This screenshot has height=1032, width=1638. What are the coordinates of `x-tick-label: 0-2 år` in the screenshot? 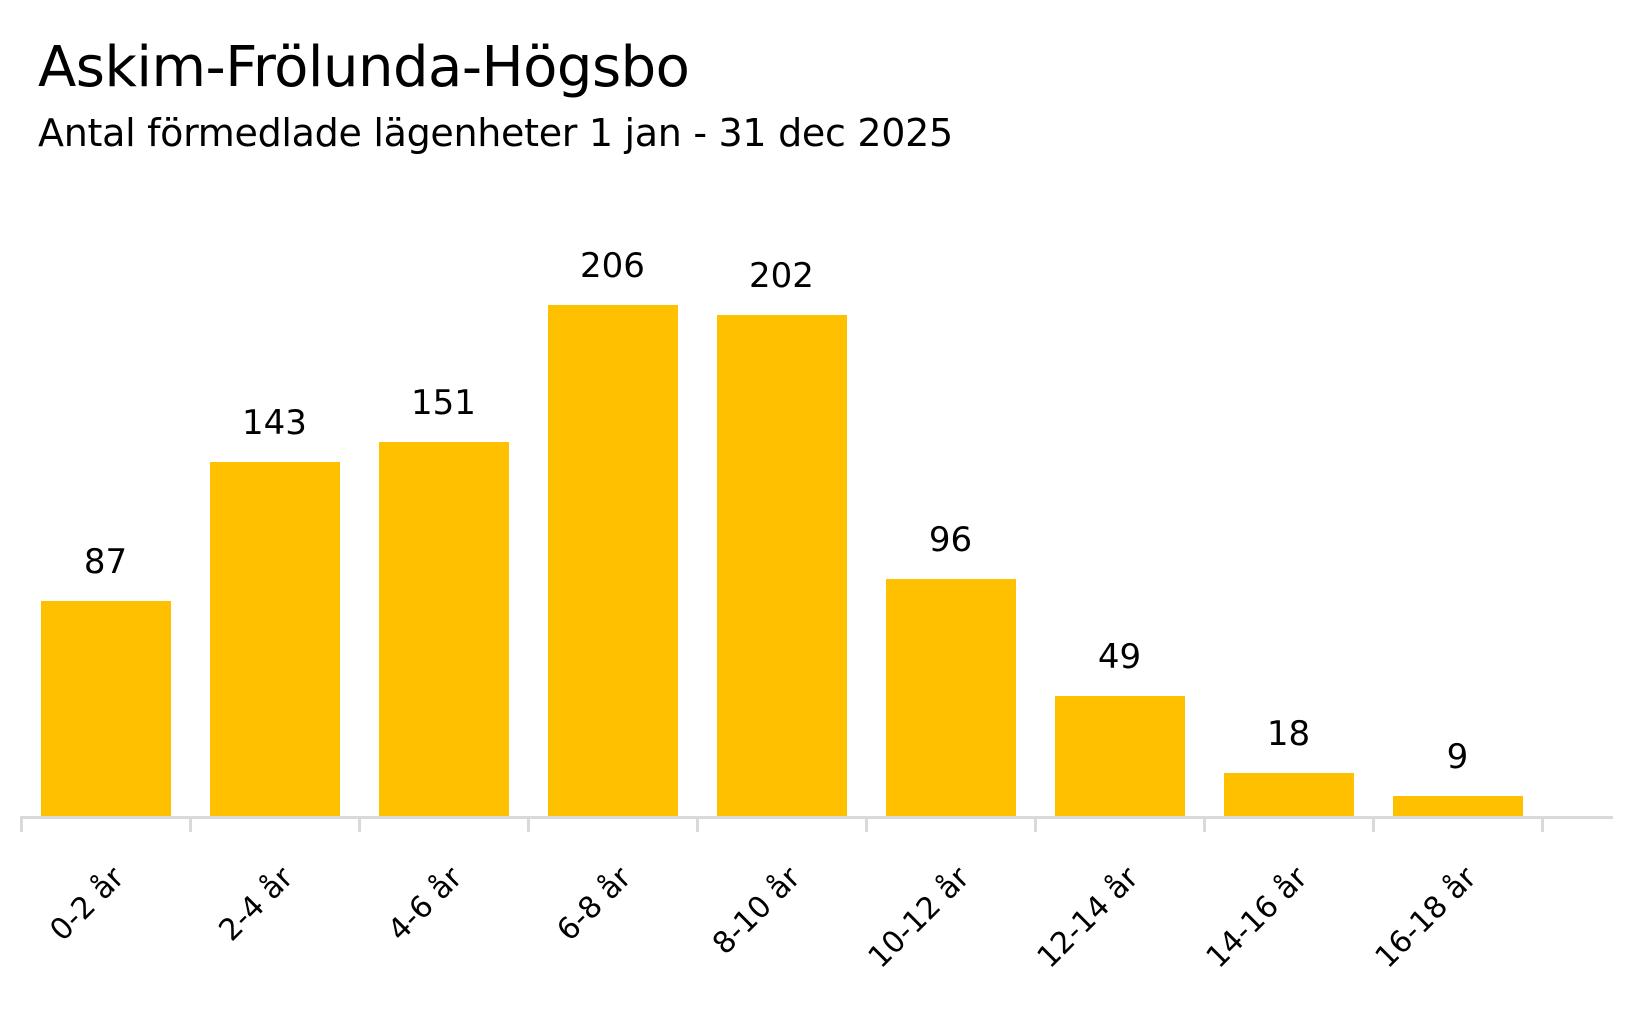 It's located at (87, 904).